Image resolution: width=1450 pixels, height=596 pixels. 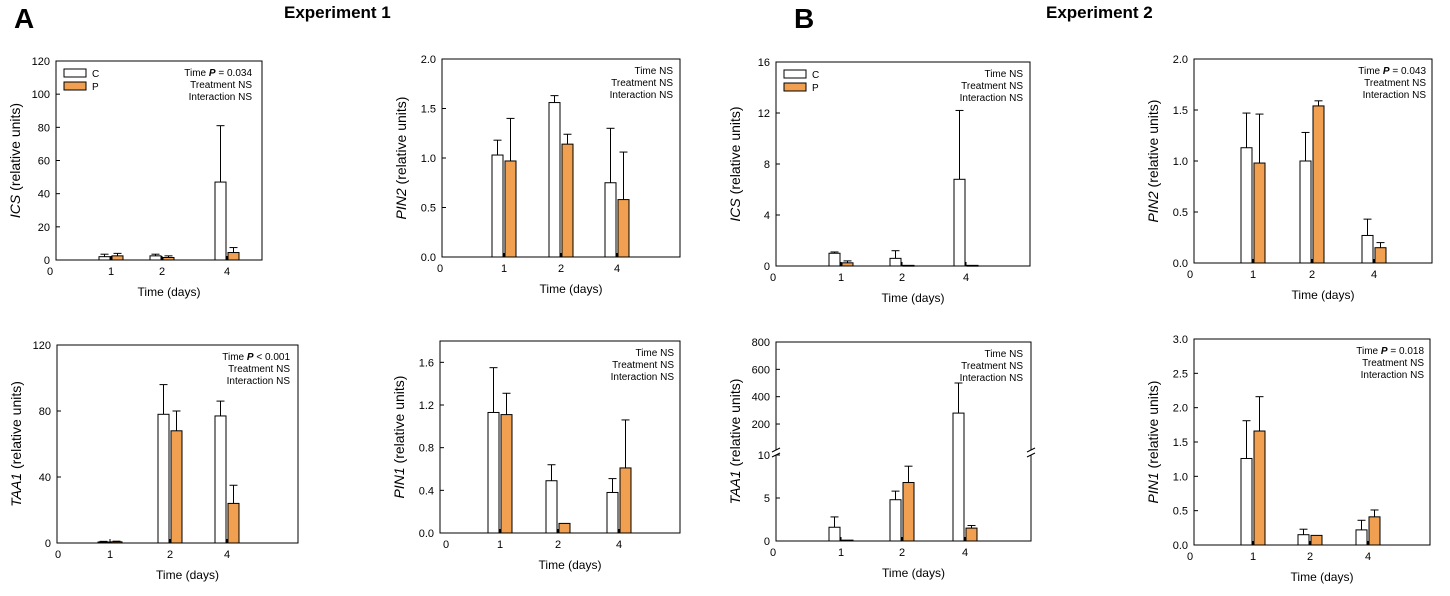 What do you see at coordinates (399, 482) in the screenshot?
I see `y-axis-gene: PIN1` at bounding box center [399, 482].